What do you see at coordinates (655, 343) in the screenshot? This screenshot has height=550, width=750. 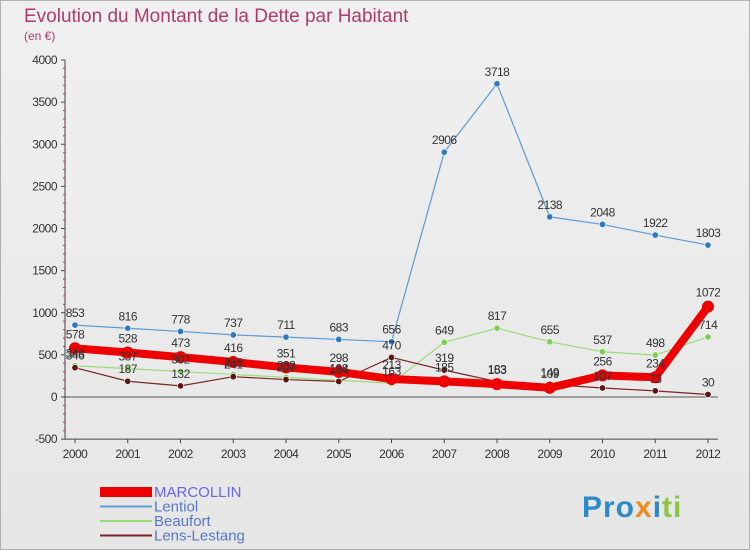 I see `data-label: 498` at bounding box center [655, 343].